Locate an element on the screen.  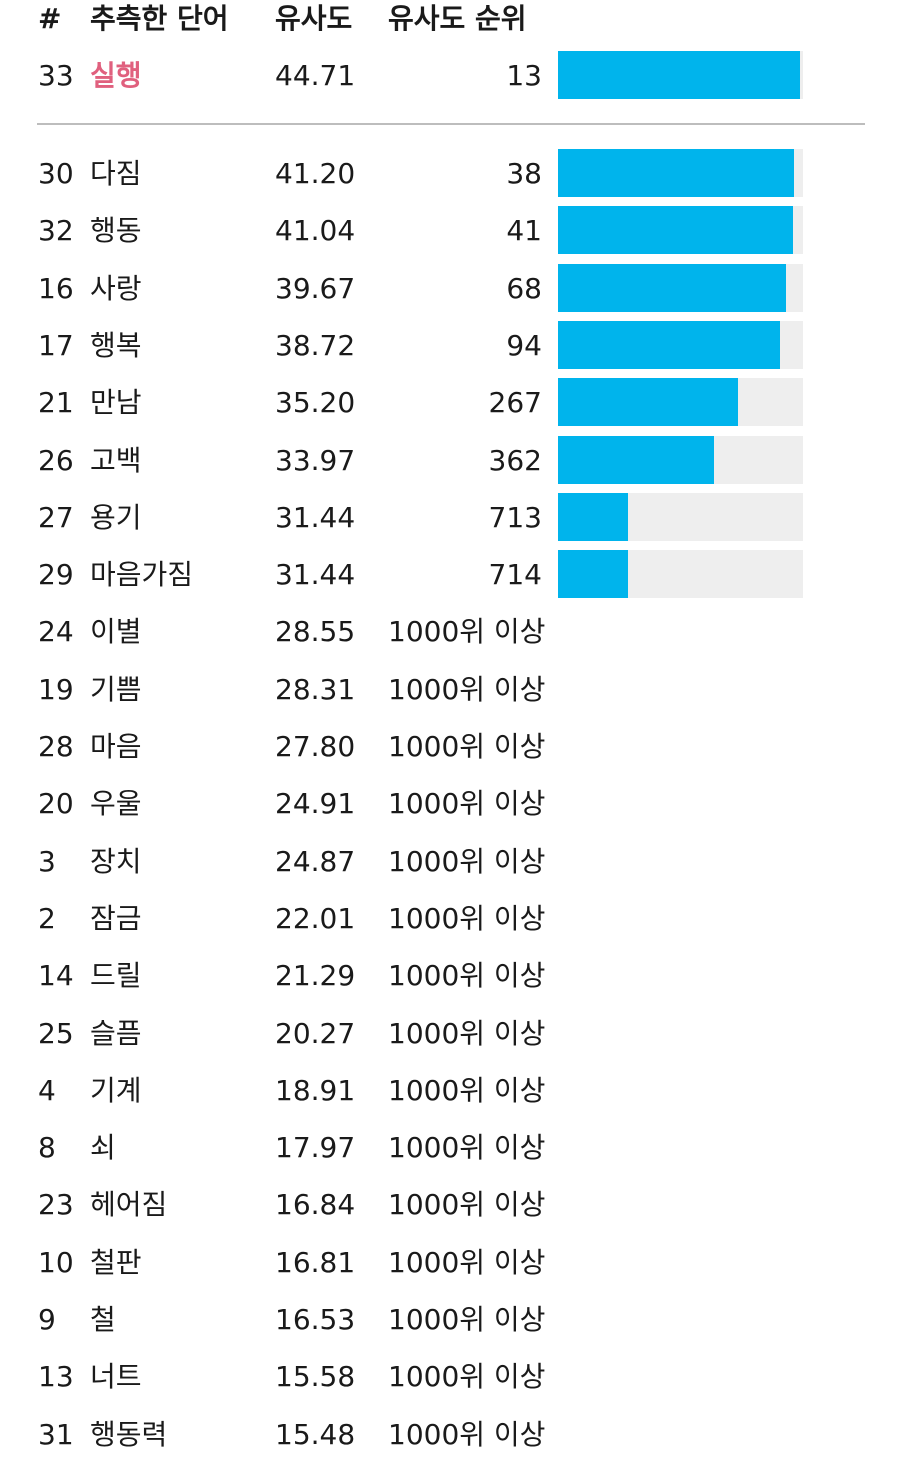
guess-num: 31 is located at coordinates (56, 1434).